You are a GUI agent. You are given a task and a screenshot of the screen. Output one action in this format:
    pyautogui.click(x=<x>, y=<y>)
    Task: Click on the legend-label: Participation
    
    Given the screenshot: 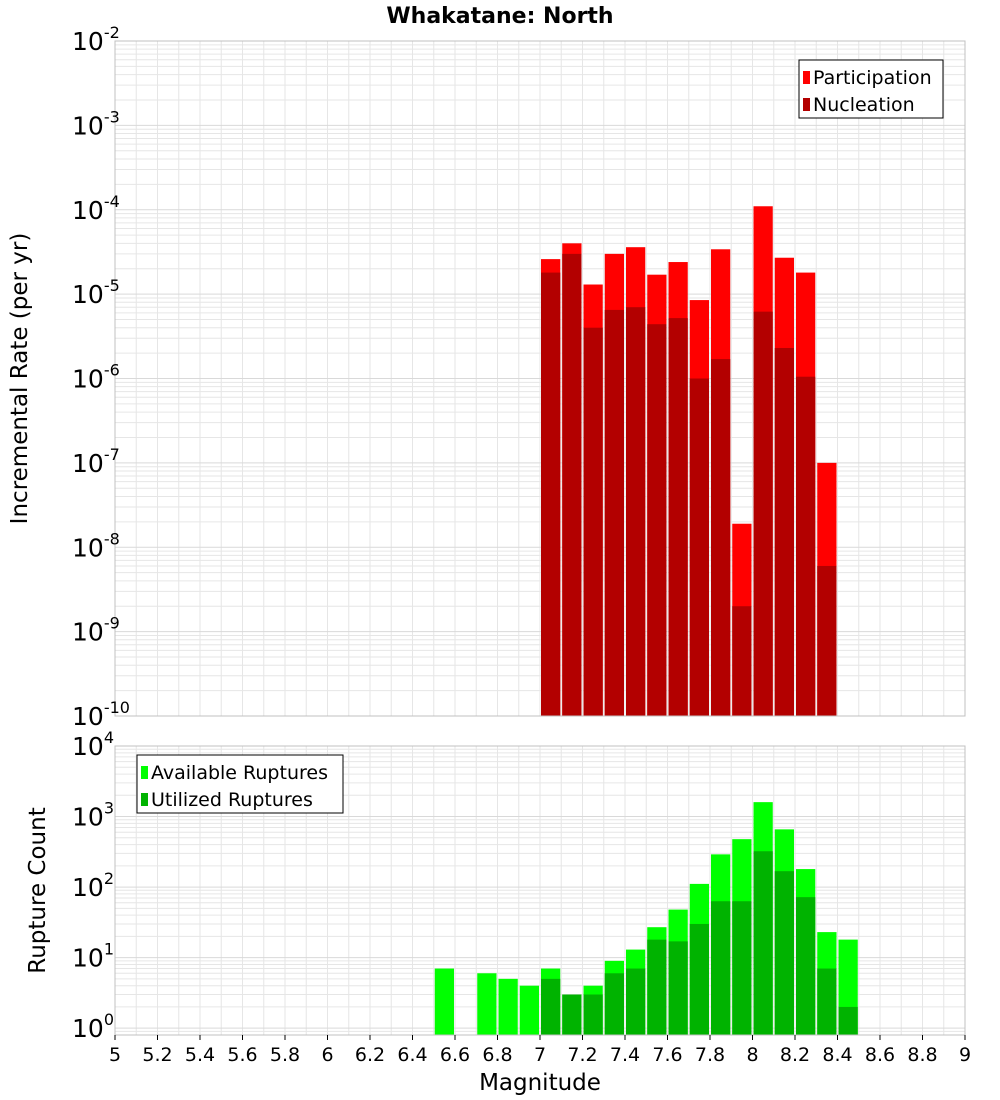 What is the action you would take?
    pyautogui.click(x=872, y=78)
    